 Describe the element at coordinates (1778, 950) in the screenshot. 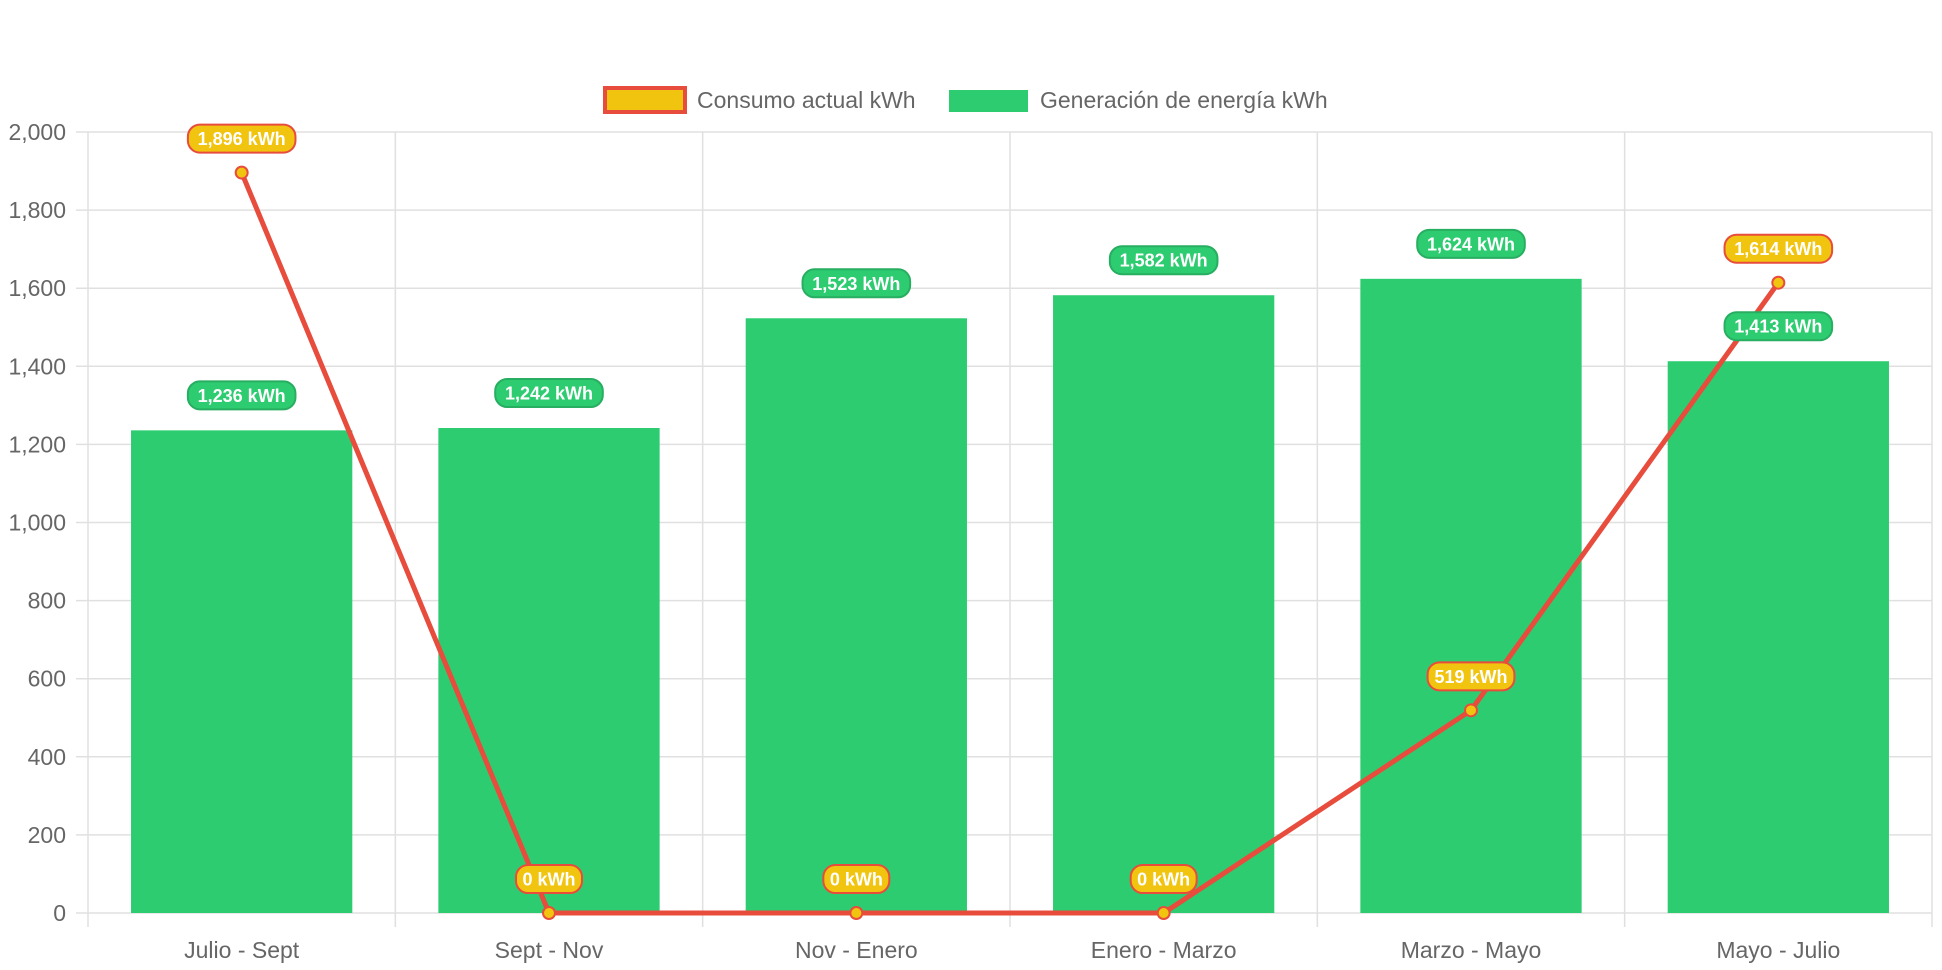

I see `x-tick-label: Mayo - Julio` at that location.